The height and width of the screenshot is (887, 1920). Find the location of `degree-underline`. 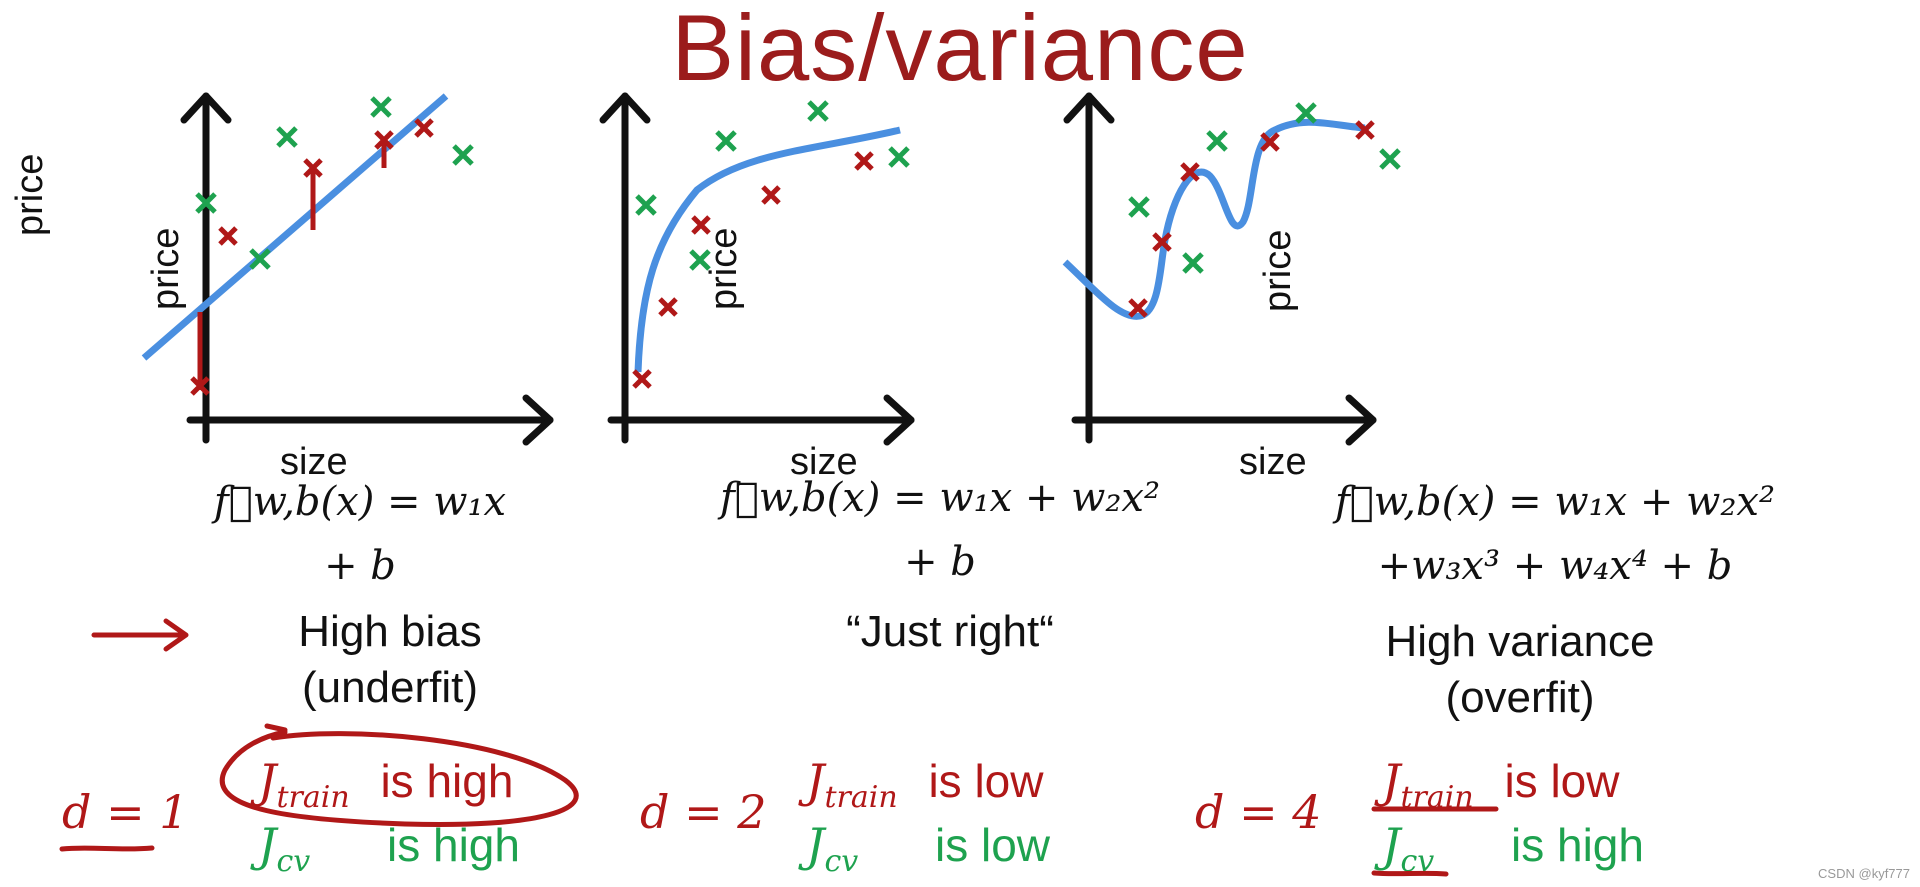

degree-underline is located at coordinates (107, 848).